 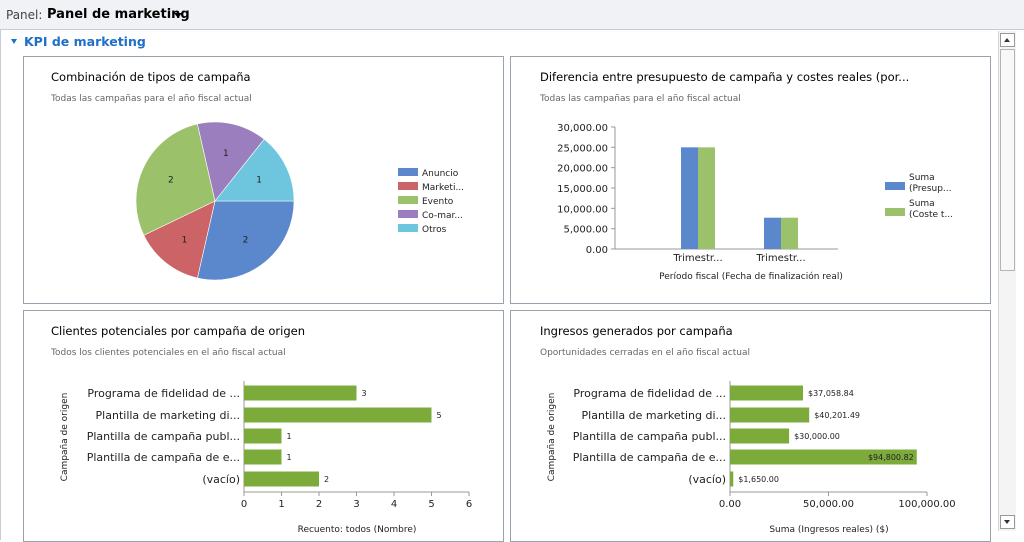 What do you see at coordinates (512, 15) in the screenshot?
I see `dashboard-selector-bar: Panel: Panel de marketing` at bounding box center [512, 15].